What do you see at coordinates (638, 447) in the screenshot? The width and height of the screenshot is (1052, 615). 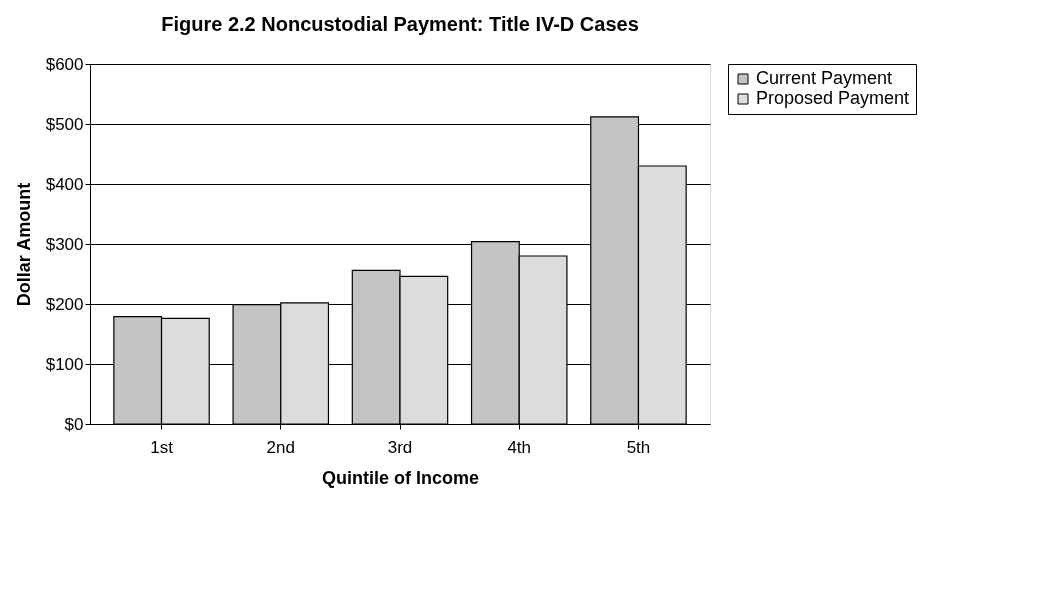 I see `x-tick-label: 5th` at bounding box center [638, 447].